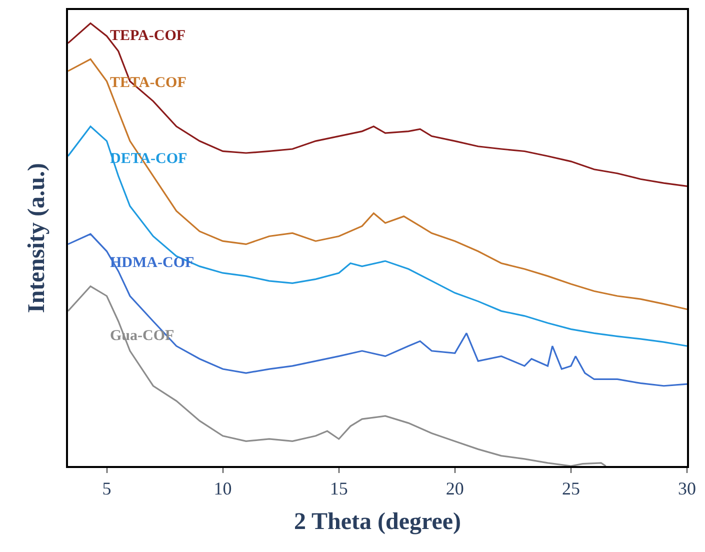 Image resolution: width=705 pixels, height=552 pixels. What do you see at coordinates (107, 488) in the screenshot?
I see `x-tick-label: 5` at bounding box center [107, 488].